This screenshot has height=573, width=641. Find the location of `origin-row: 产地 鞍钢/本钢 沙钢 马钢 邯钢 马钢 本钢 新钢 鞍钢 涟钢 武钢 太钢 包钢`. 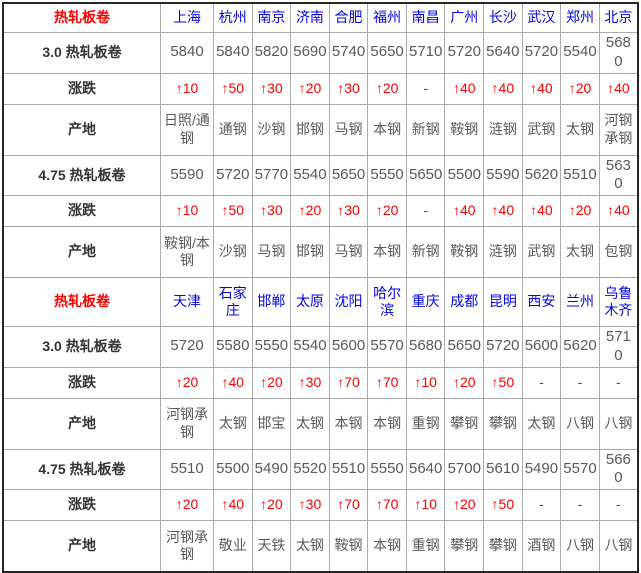

origin-row: 产地 鞍钢/本钢 沙钢 马钢 邯钢 马钢 本钢 新钢 鞍钢 涟钢 武钢 太钢 包钢 is located at coordinates (320, 252).